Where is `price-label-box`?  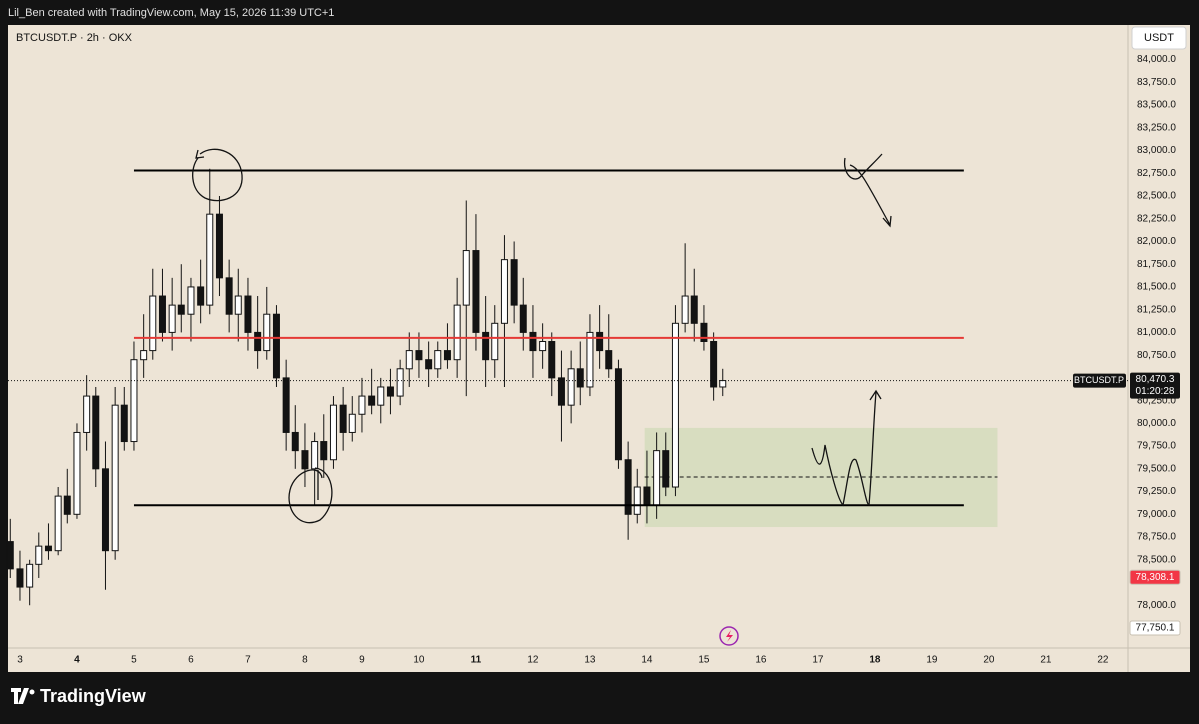 price-label-box is located at coordinates (1155, 628).